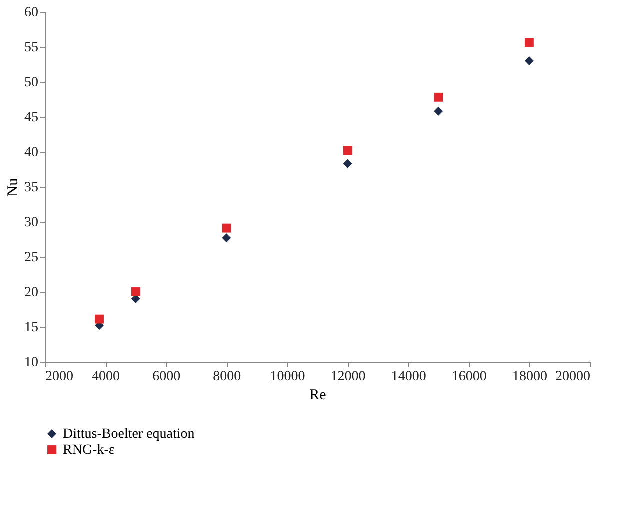  I want to click on y-tick-label: 50, so click(31, 83).